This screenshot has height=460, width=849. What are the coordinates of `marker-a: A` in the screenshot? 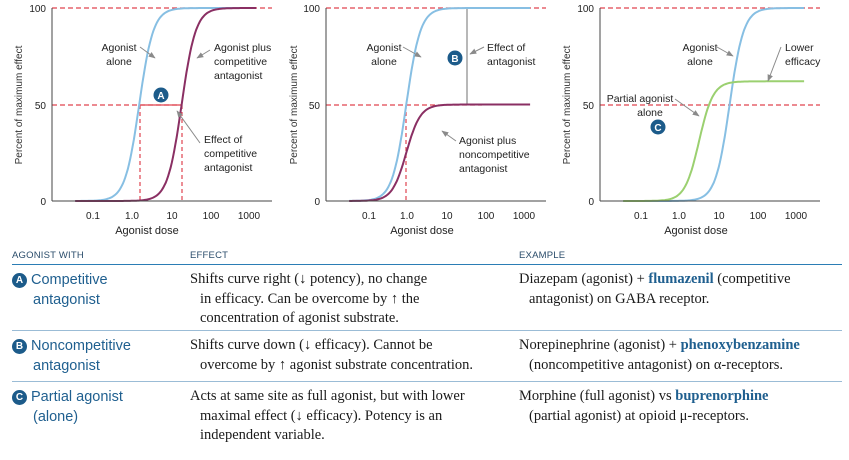 It's located at (161, 95).